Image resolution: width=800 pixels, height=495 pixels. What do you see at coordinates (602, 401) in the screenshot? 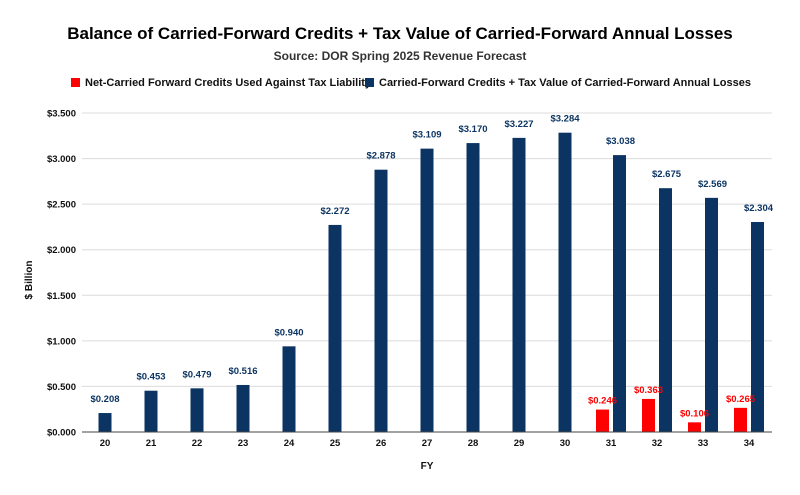
I see `data-label-net-credits-used: $0.246` at bounding box center [602, 401].